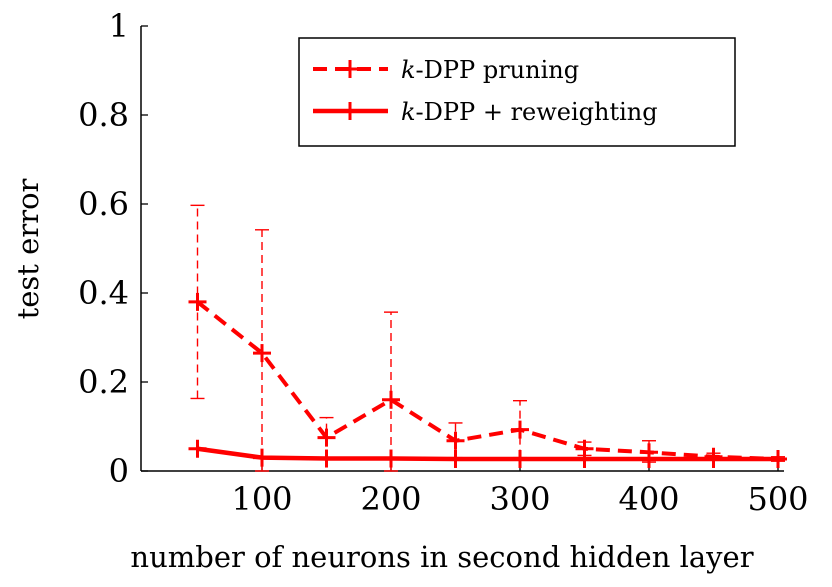  Describe the element at coordinates (529, 112) in the screenshot. I see `legend-label: k-DPP + reweighting` at that location.